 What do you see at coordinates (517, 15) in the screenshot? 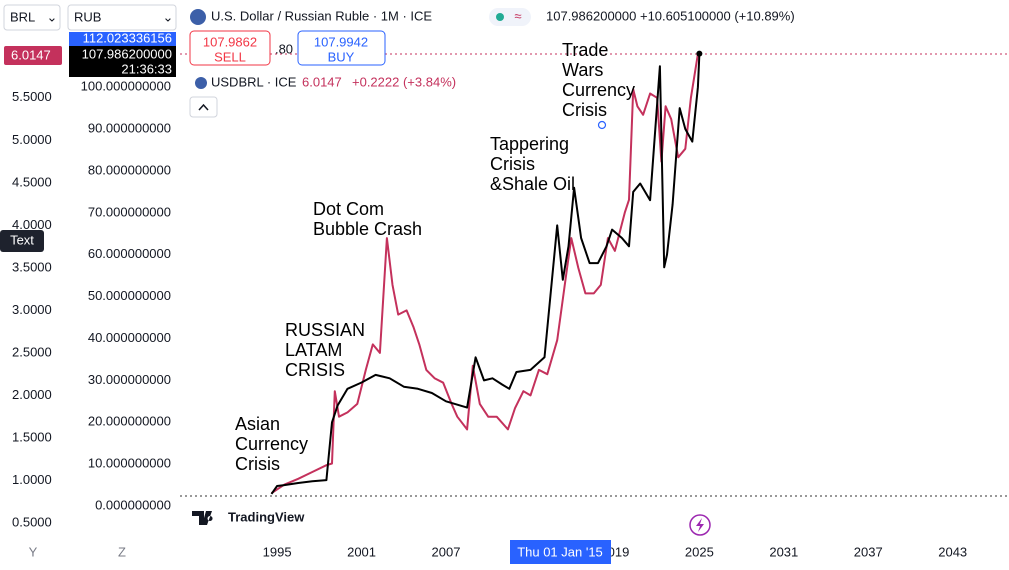
I see `status-icon: ≈` at bounding box center [517, 15].